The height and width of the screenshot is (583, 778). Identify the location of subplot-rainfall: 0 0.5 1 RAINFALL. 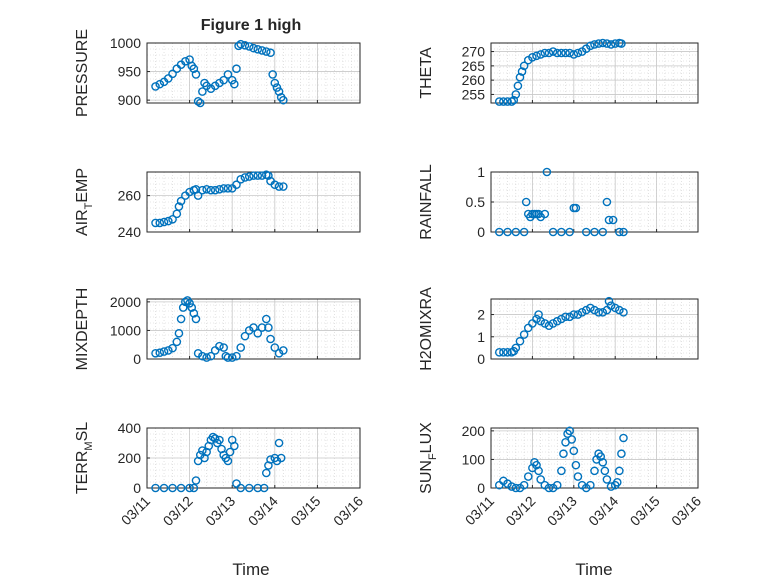
(558, 202).